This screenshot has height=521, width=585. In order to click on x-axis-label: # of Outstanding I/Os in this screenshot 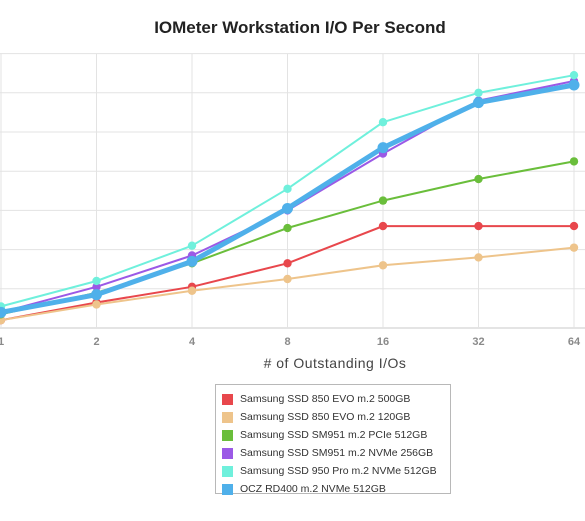, I will do `click(335, 363)`.